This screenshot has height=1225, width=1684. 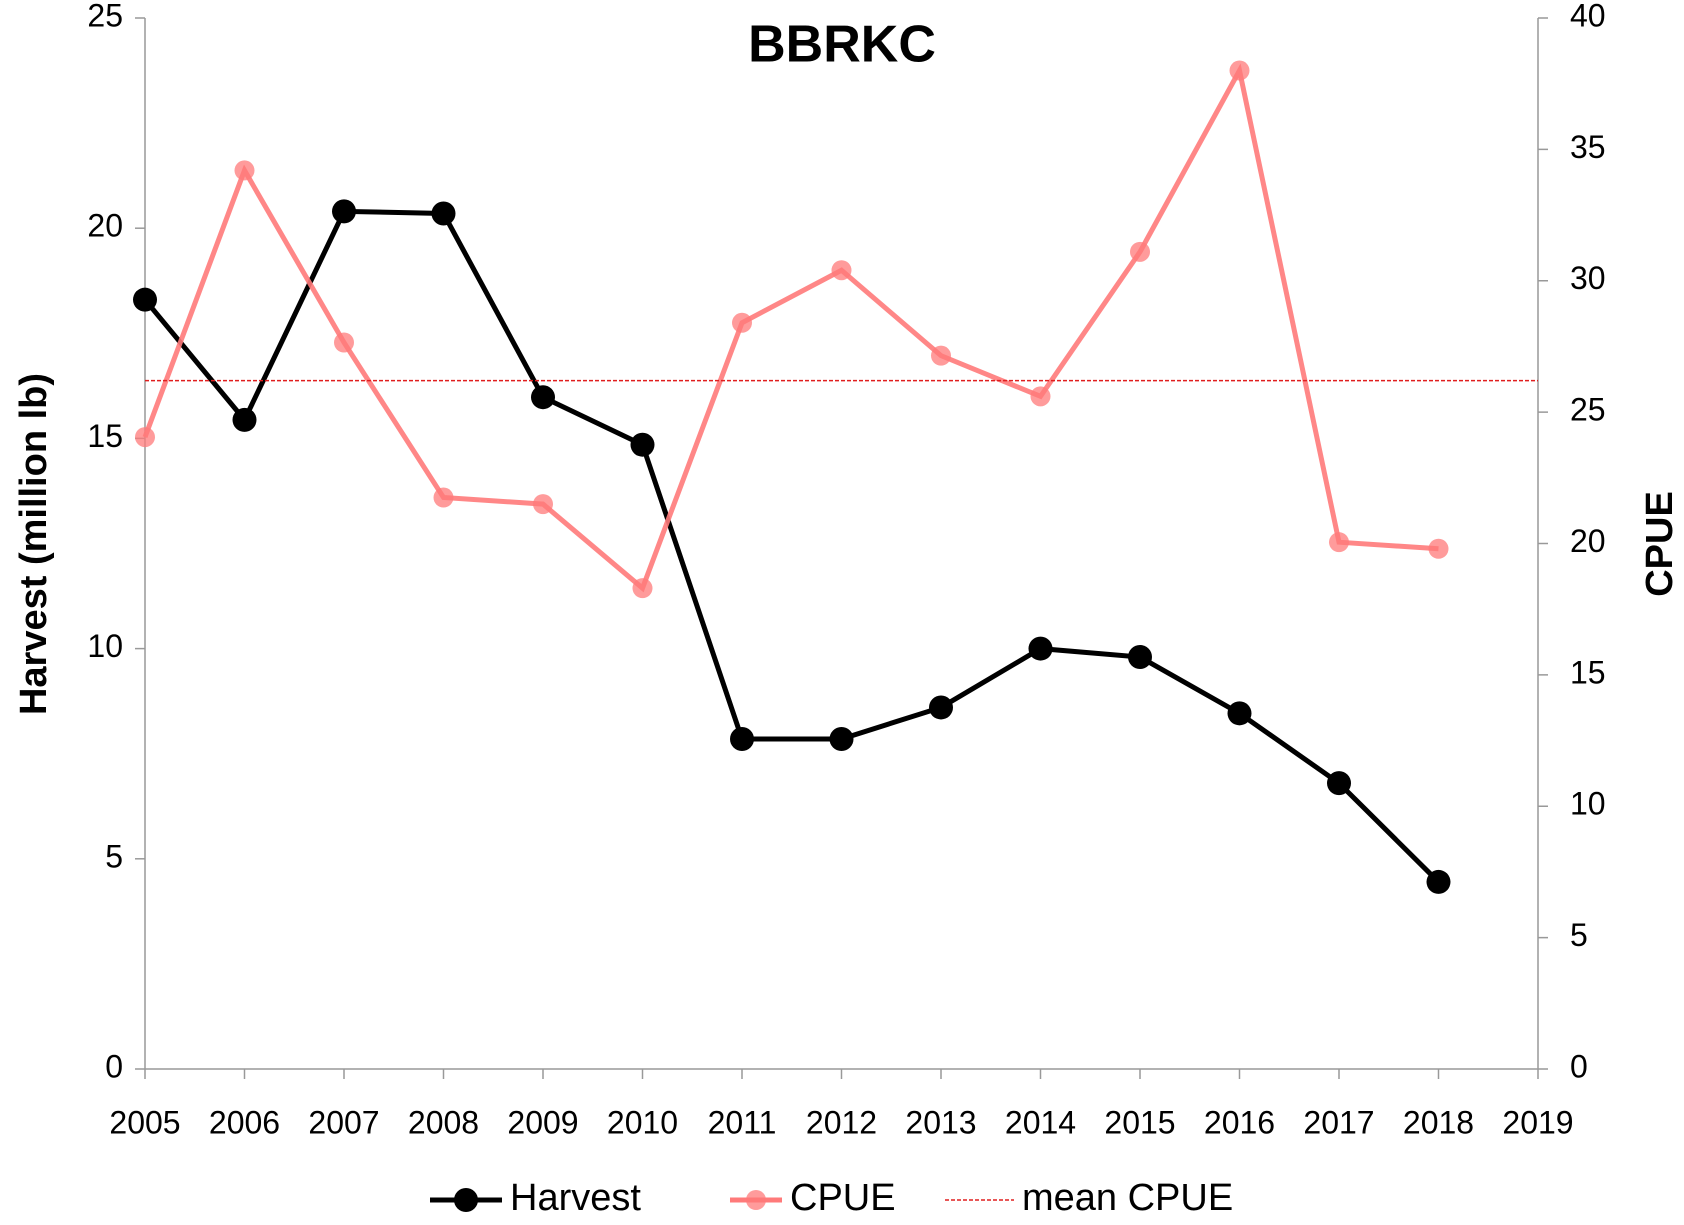 What do you see at coordinates (1588, 541) in the screenshot?
I see `y2-tick-label: 20` at bounding box center [1588, 541].